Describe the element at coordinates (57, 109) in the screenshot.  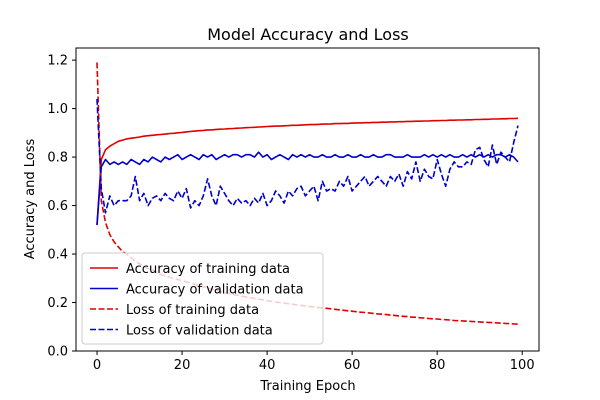
I see `y-tick-label: 1.0` at that location.